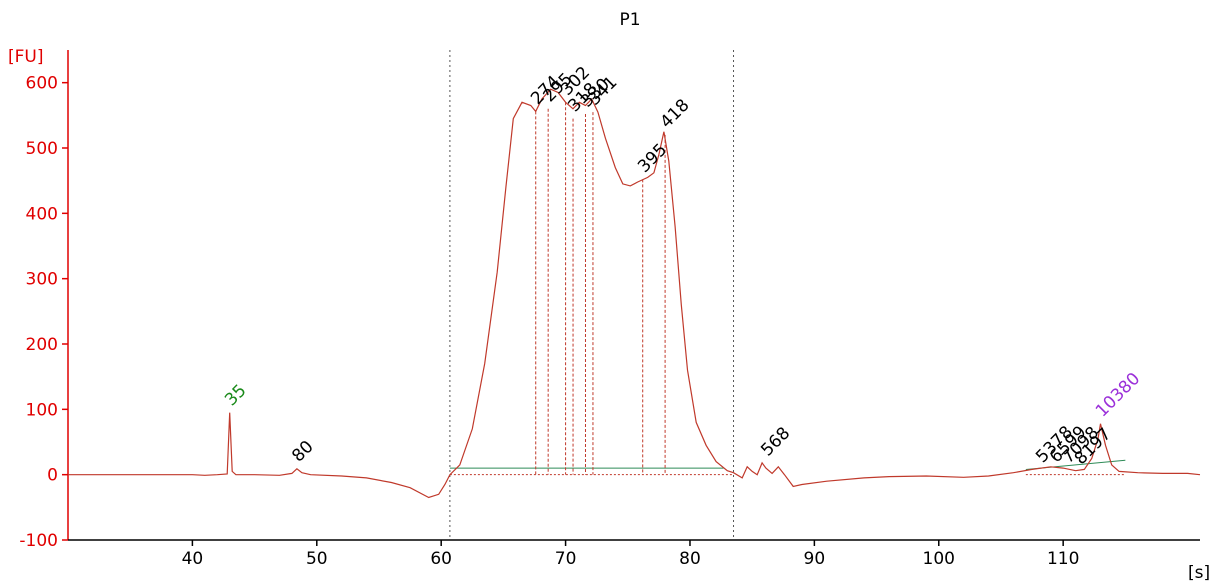 This screenshot has width=1216, height=588. Describe the element at coordinates (674, 113) in the screenshot. I see `peak-label: 418` at that location.